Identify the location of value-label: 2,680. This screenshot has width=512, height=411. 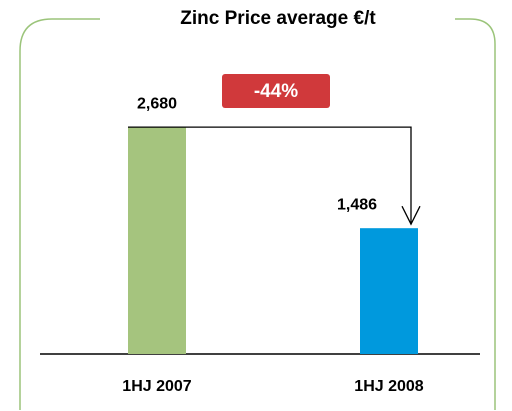
(157, 103).